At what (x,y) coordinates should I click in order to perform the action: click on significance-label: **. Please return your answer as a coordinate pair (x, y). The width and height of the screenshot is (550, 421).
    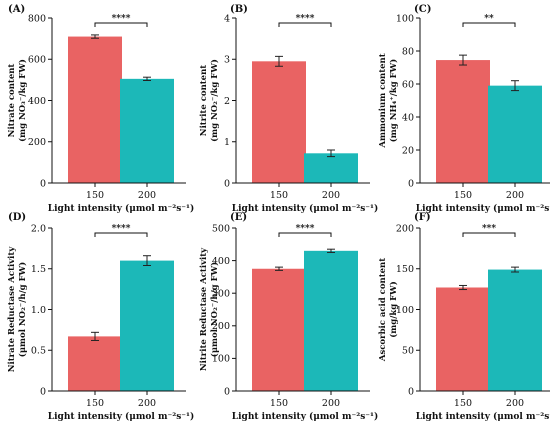
    Looking at the image, I should click on (489, 19).